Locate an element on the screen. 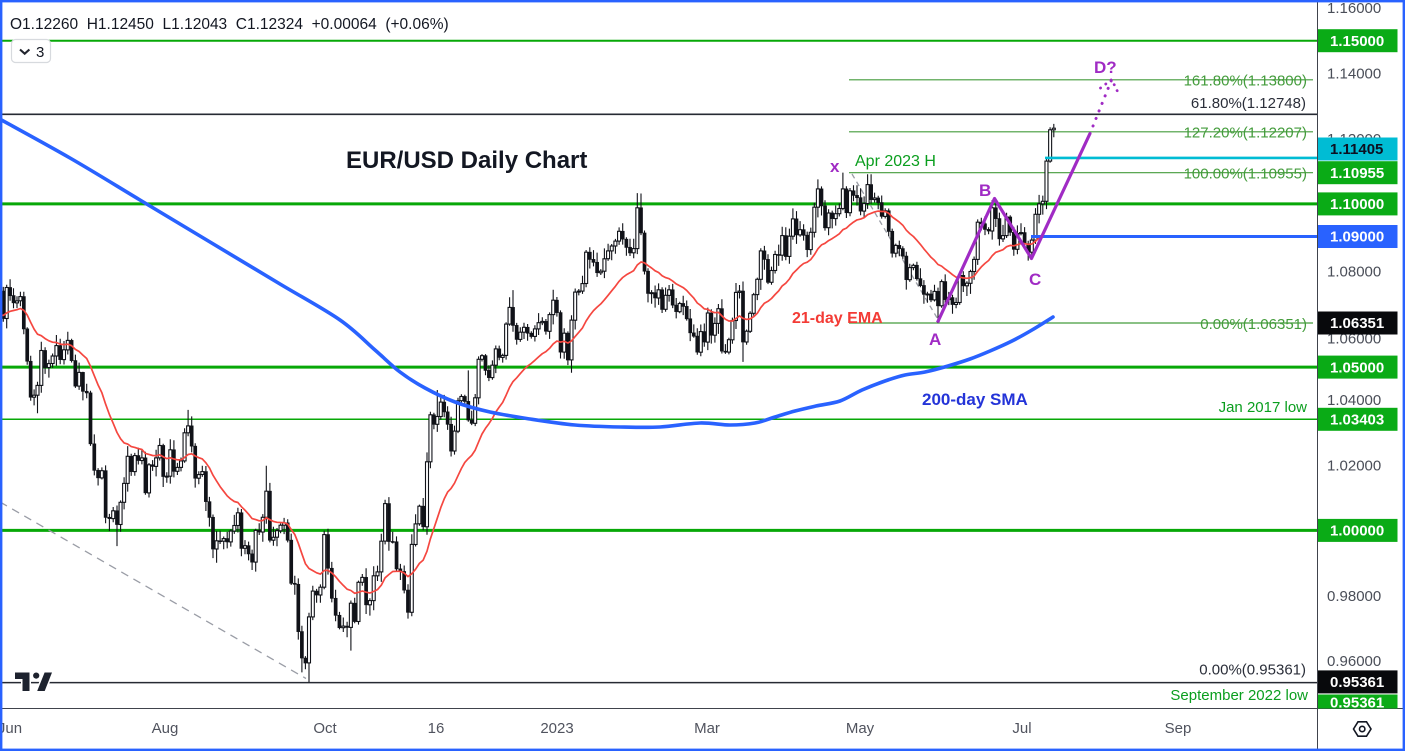 Image resolution: width=1405 pixels, height=751 pixels. svg-text: 1.06000 is located at coordinates (1354, 338).